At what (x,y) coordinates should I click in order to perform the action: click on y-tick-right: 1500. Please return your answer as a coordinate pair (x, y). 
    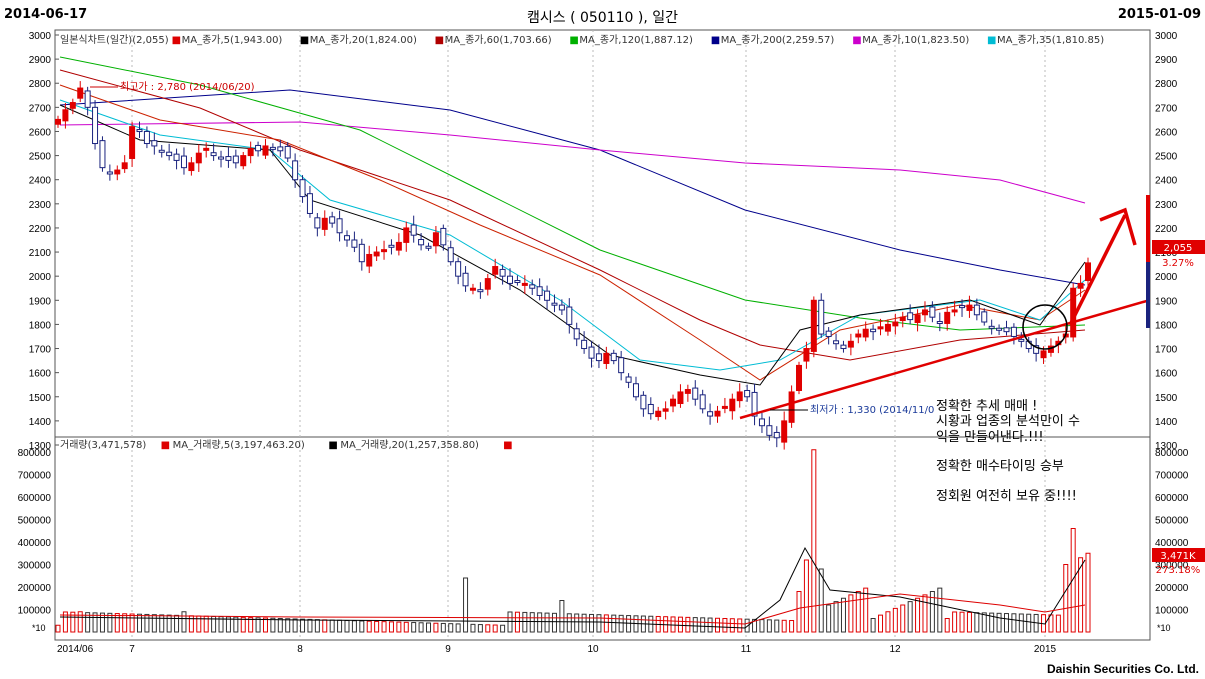
    Looking at the image, I should click on (1166, 398).